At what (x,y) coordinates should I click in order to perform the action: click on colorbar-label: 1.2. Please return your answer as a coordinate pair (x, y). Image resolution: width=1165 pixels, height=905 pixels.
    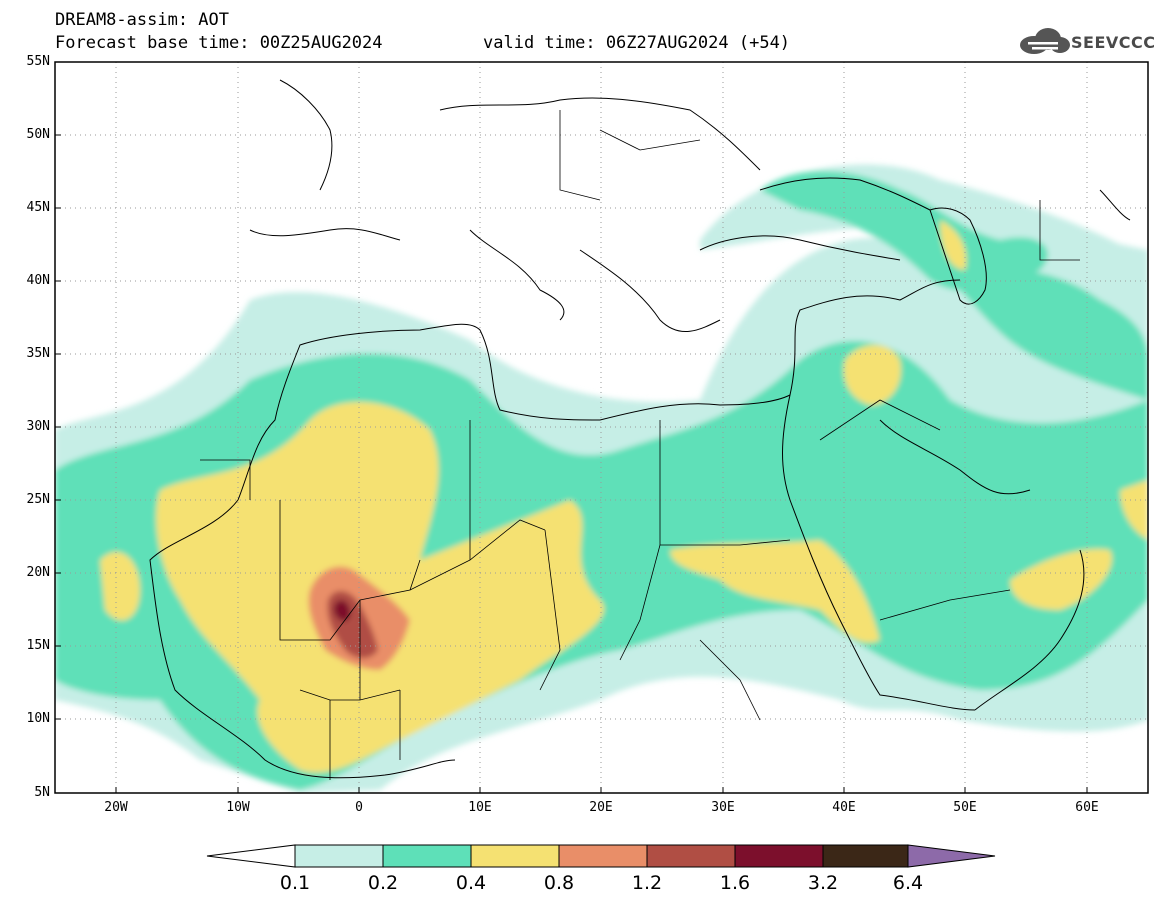
    Looking at the image, I should click on (647, 883).